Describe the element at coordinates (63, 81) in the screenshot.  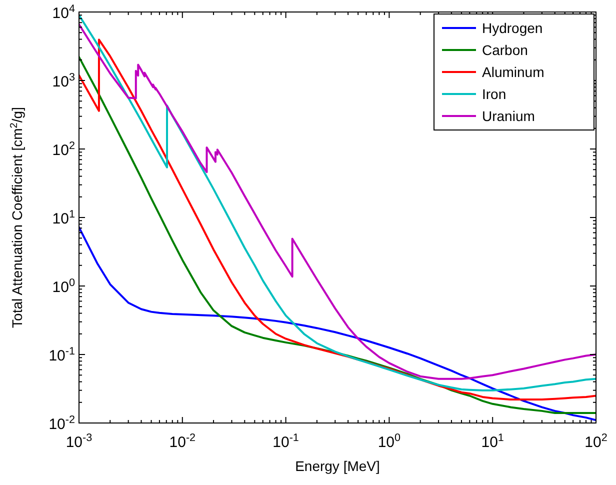
I see `y-tick-label: 10$^{3}$` at that location.